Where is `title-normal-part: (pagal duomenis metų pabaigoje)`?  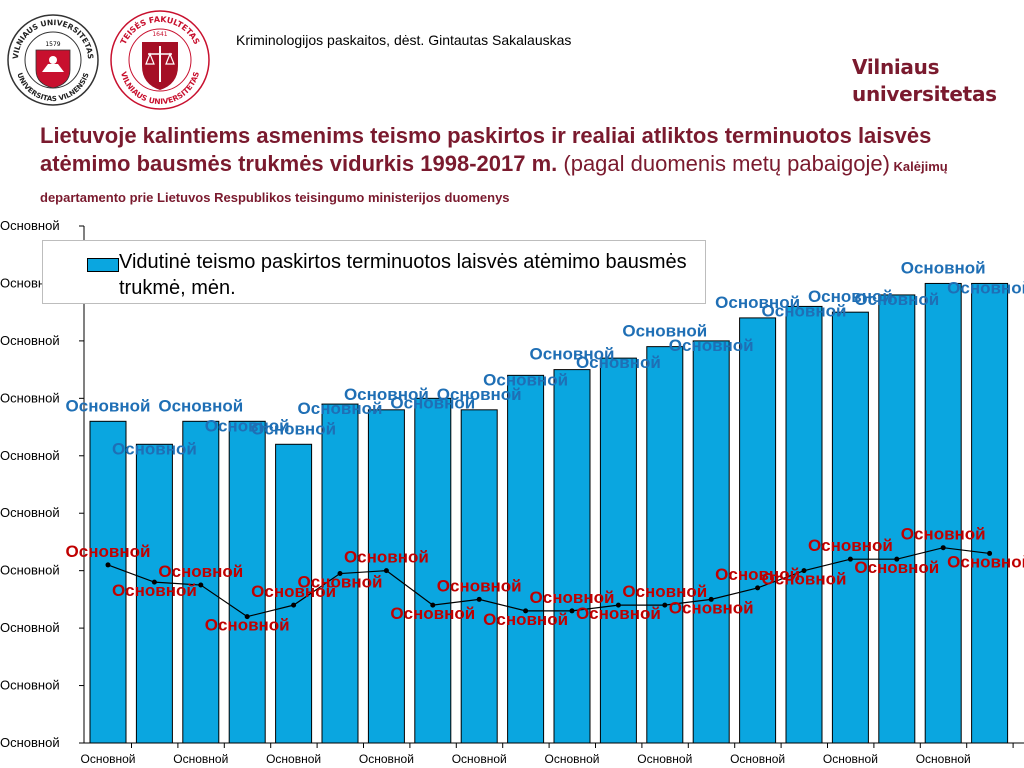 title-normal-part: (pagal duomenis metų pabaigoje) is located at coordinates (723, 163).